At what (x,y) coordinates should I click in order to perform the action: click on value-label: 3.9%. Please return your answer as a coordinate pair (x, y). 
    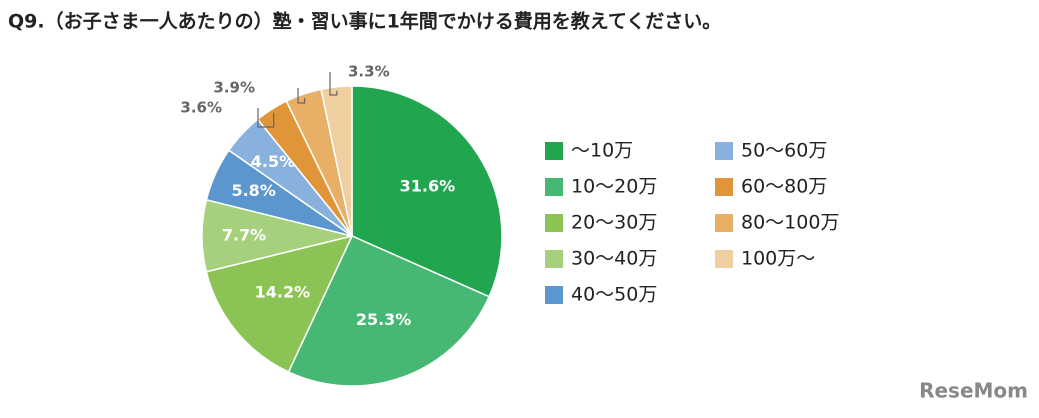
    Looking at the image, I should click on (234, 88).